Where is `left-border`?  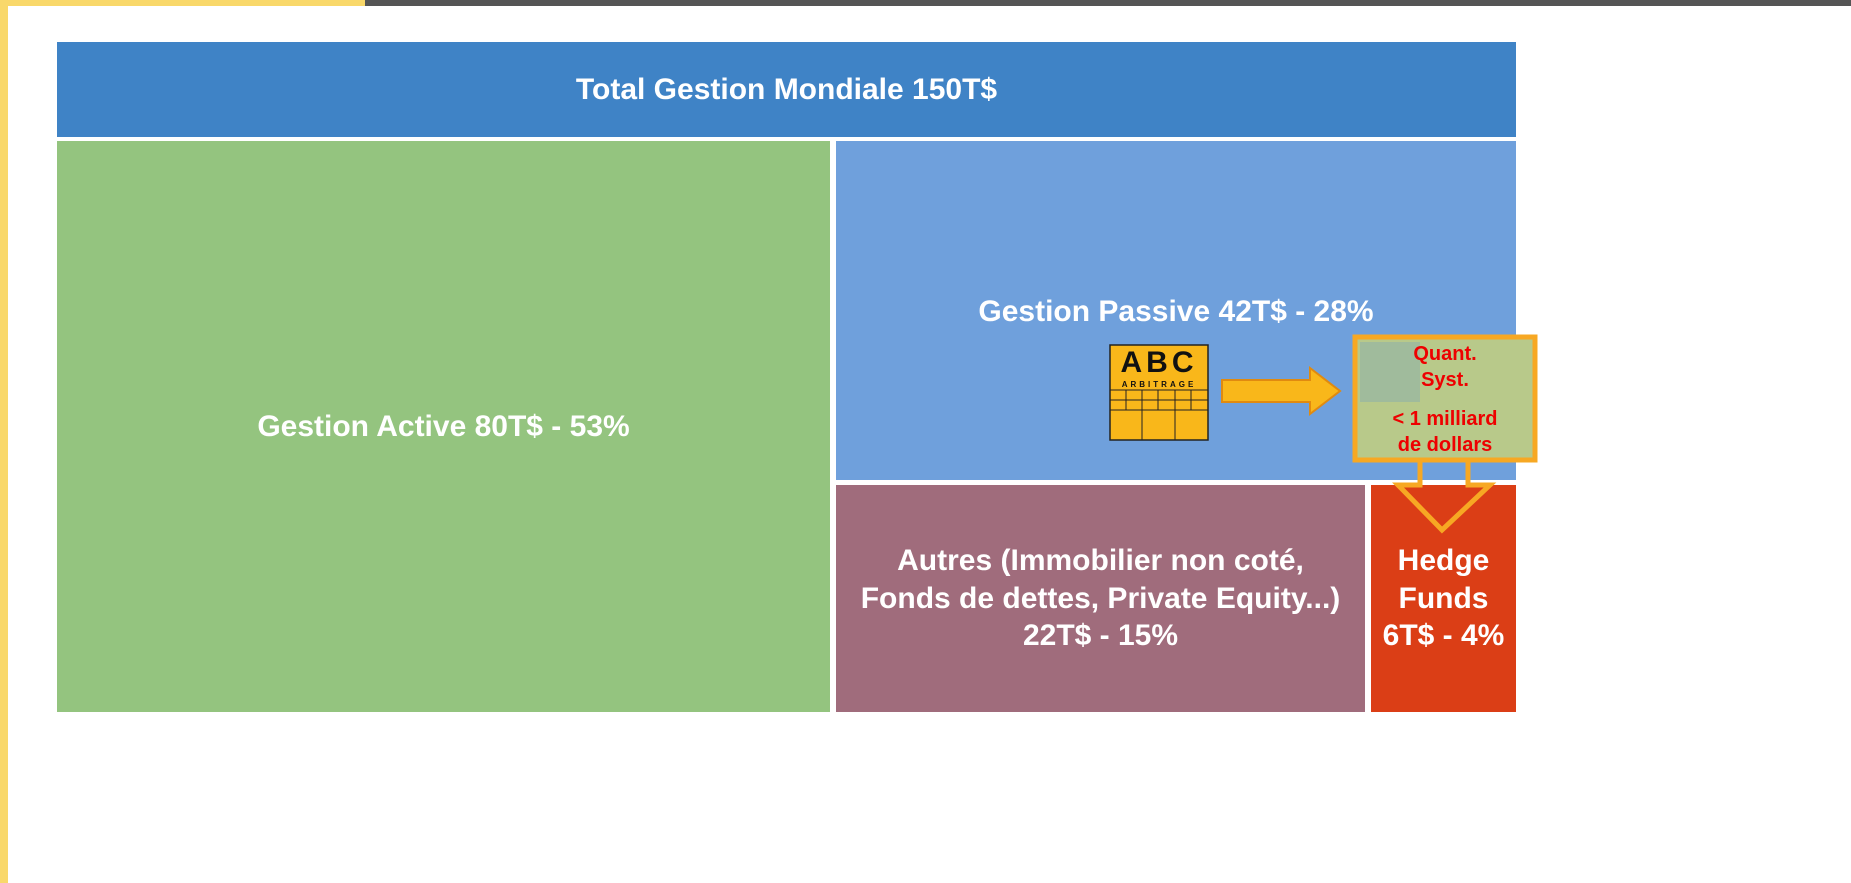
left-border is located at coordinates (4, 441).